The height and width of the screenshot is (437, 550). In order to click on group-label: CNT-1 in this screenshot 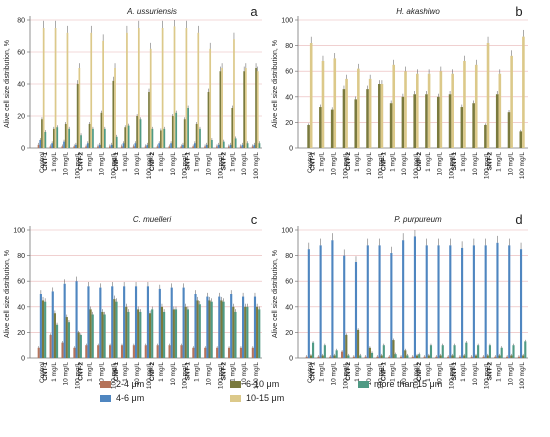, I will do `click(45, 371)`.